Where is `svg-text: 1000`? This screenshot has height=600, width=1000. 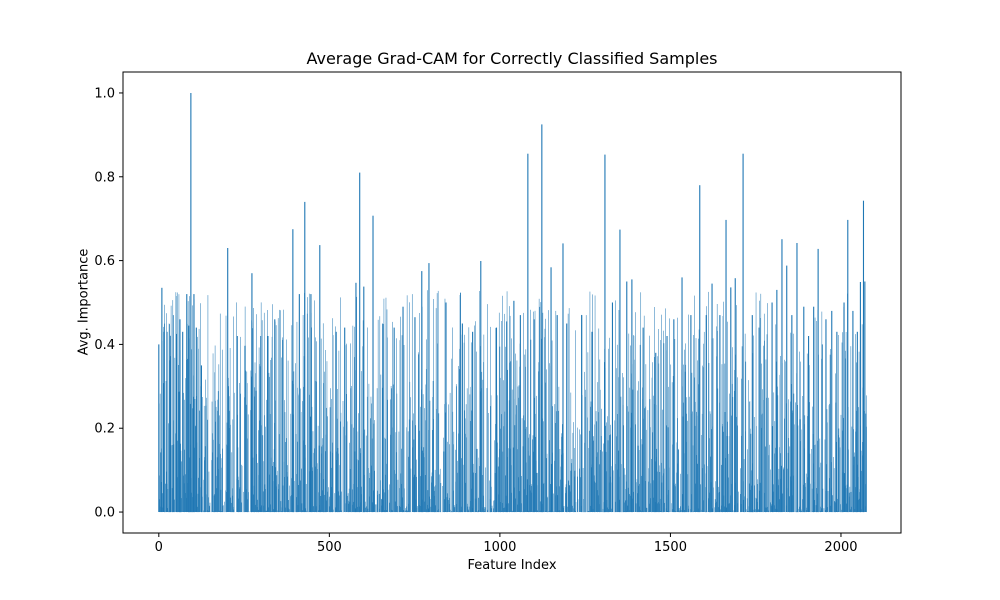 svg-text: 1000 is located at coordinates (499, 547).